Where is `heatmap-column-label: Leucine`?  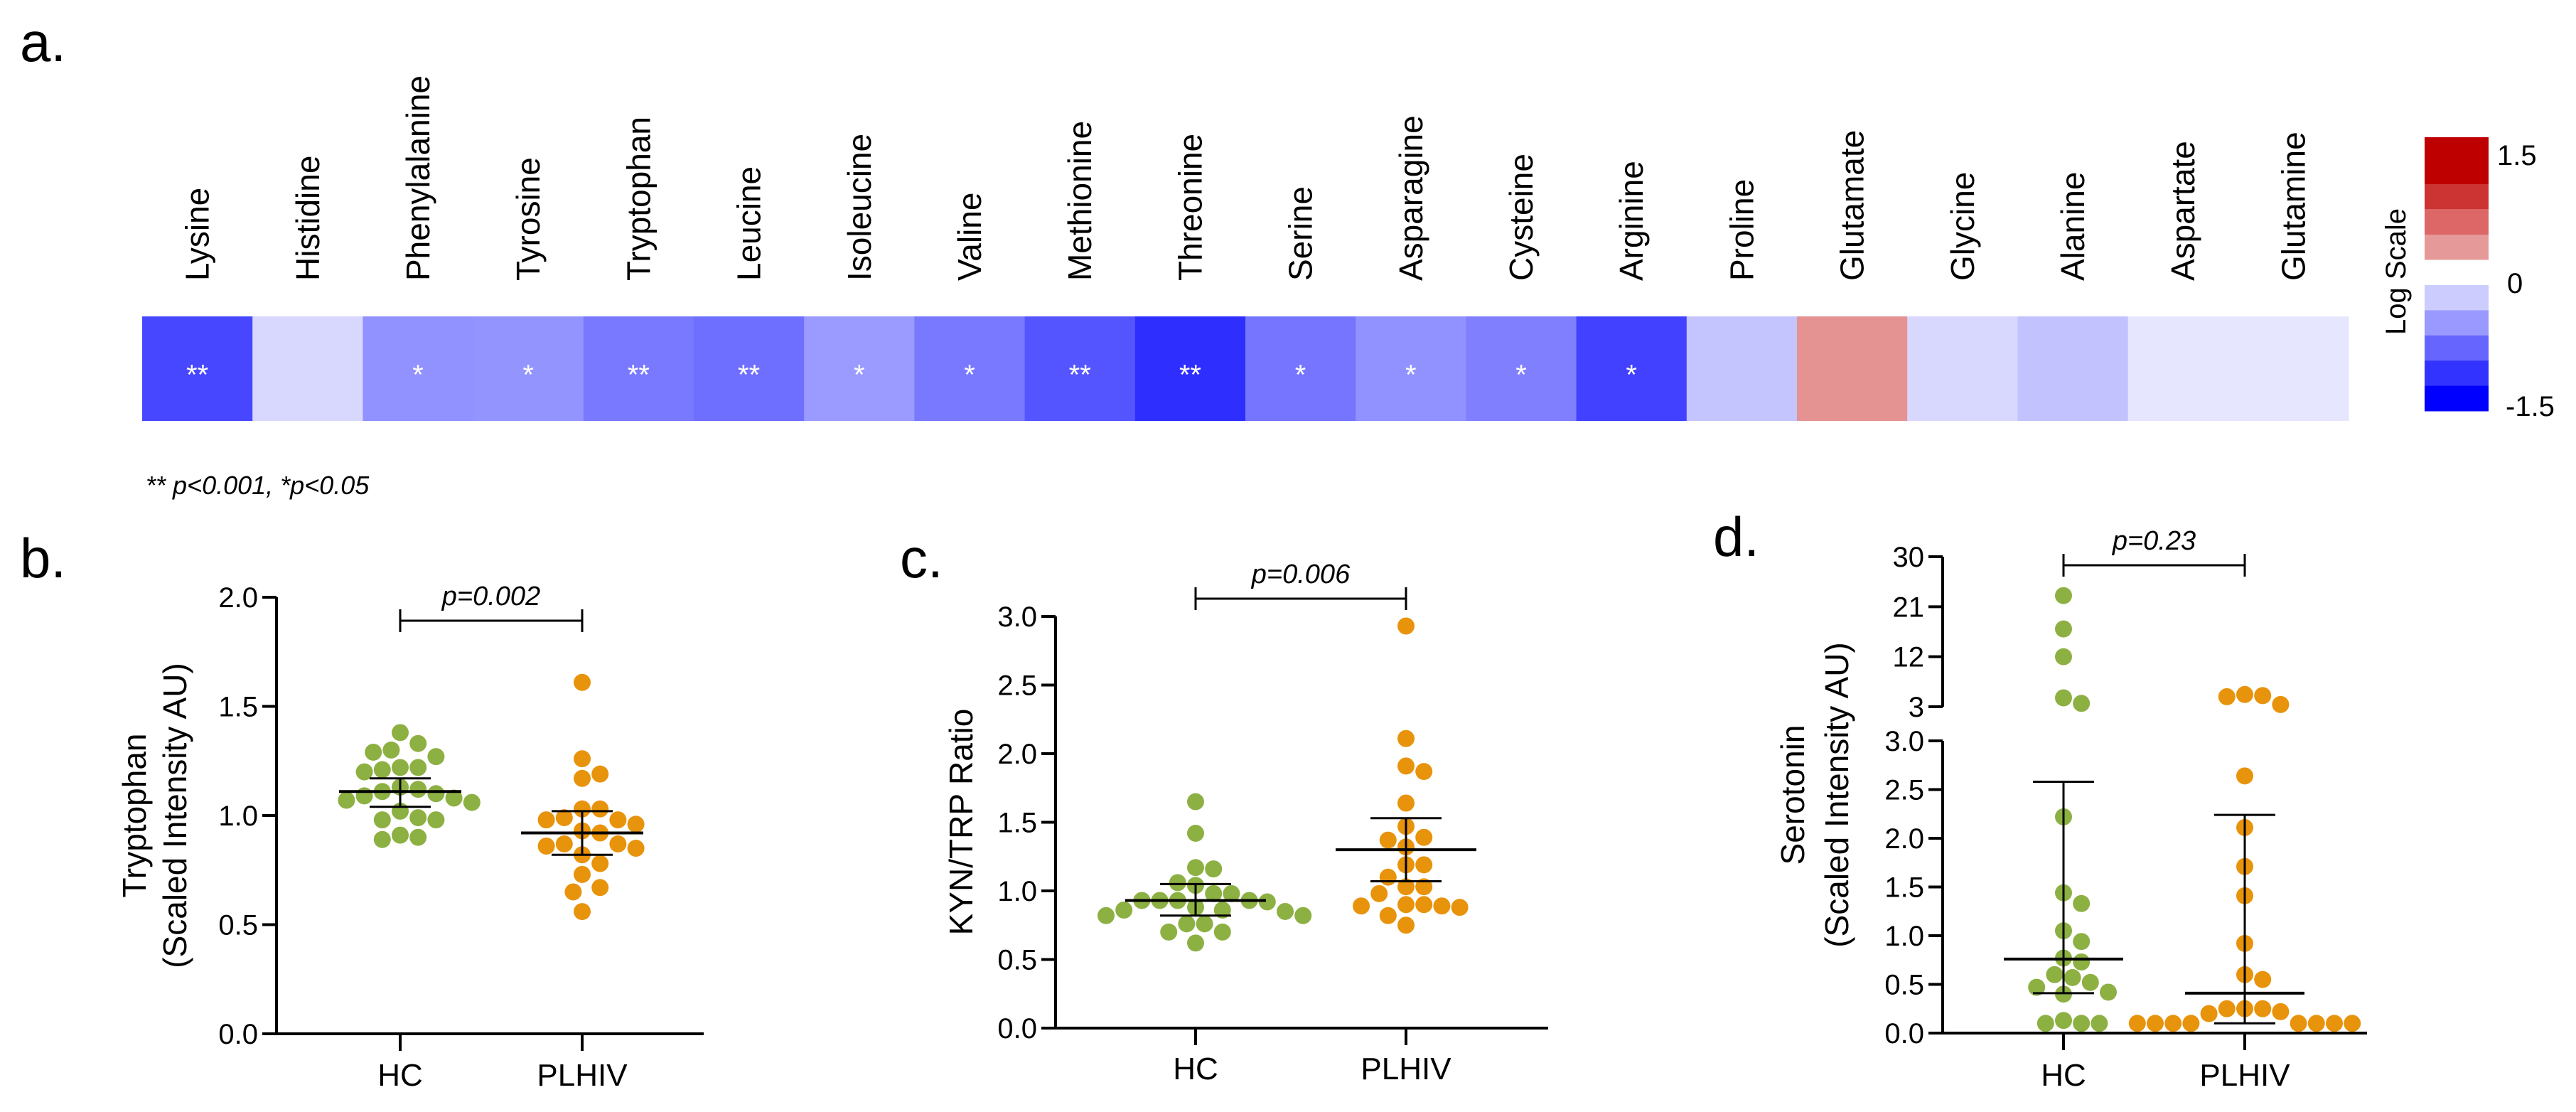
heatmap-column-label: Leucine is located at coordinates (749, 223).